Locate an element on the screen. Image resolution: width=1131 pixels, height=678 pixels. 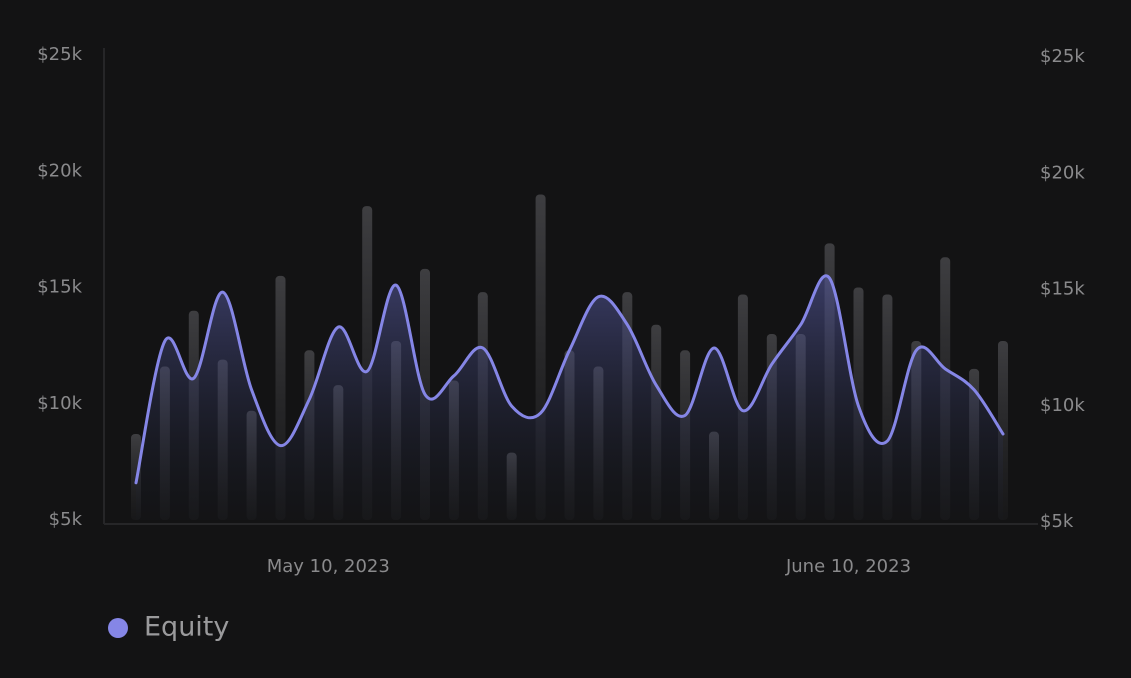
y-tick-label: $20k is located at coordinates (59, 170).